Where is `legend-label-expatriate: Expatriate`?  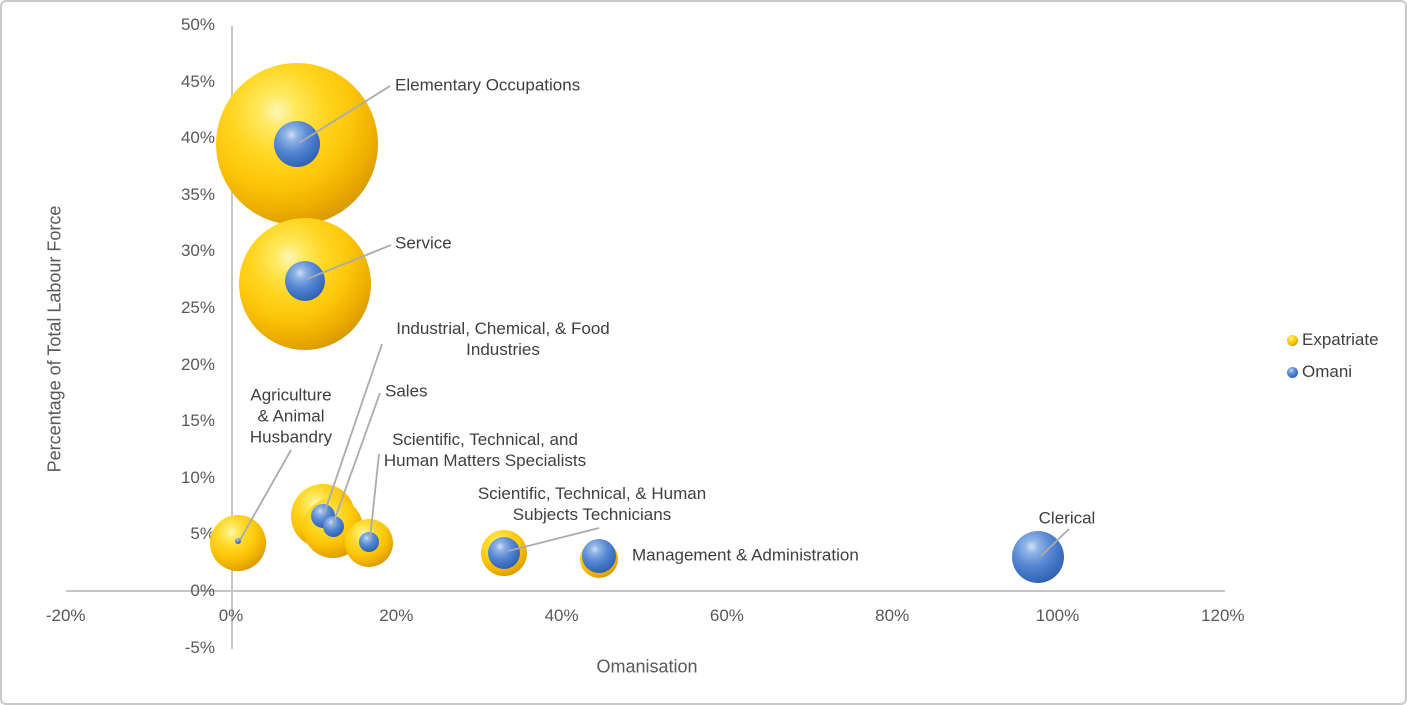 legend-label-expatriate: Expatriate is located at coordinates (1340, 339).